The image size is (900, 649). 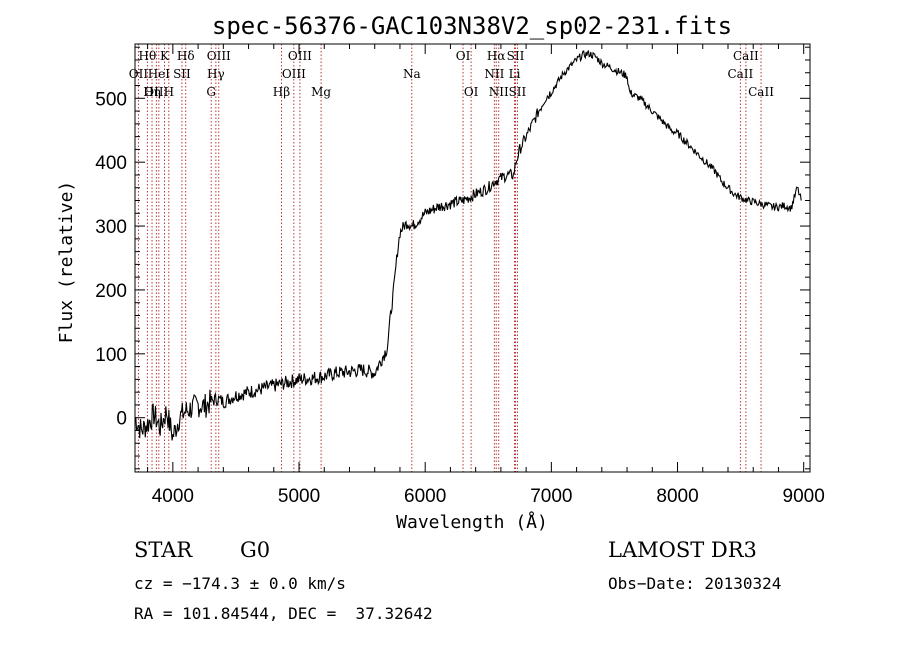 What do you see at coordinates (66, 262) in the screenshot?
I see `y-axis-label: Flux (relative)` at bounding box center [66, 262].